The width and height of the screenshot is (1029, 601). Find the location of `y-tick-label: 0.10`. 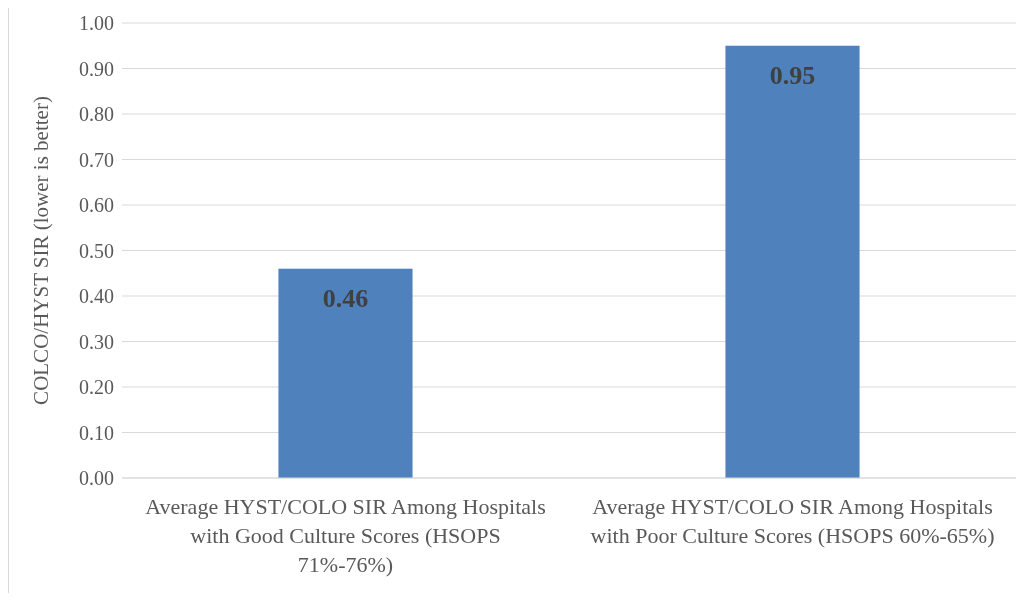

y-tick-label: 0.10 is located at coordinates (96, 432).